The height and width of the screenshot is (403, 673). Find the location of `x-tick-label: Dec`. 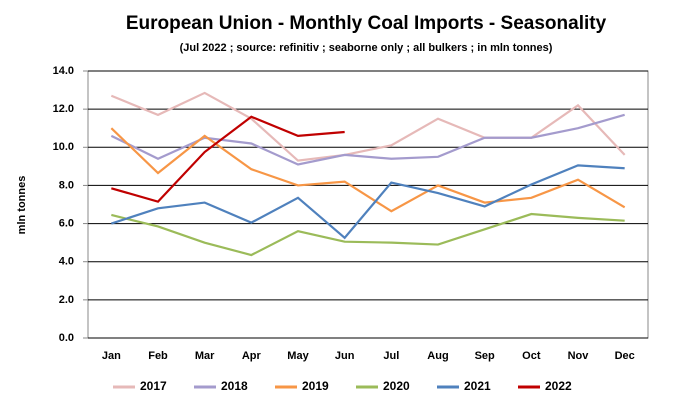

x-tick-label: Dec is located at coordinates (625, 356).